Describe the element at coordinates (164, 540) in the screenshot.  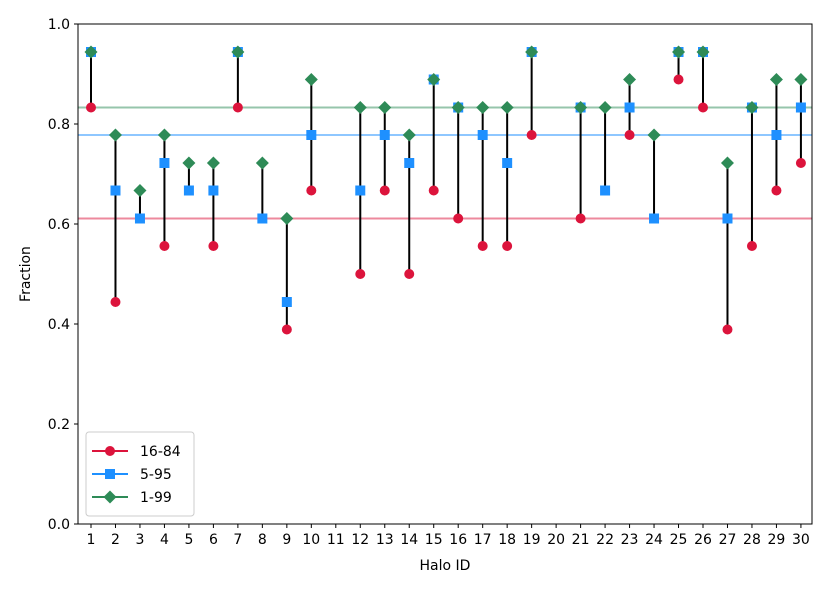
I see `x-tick-label: 4` at that location.